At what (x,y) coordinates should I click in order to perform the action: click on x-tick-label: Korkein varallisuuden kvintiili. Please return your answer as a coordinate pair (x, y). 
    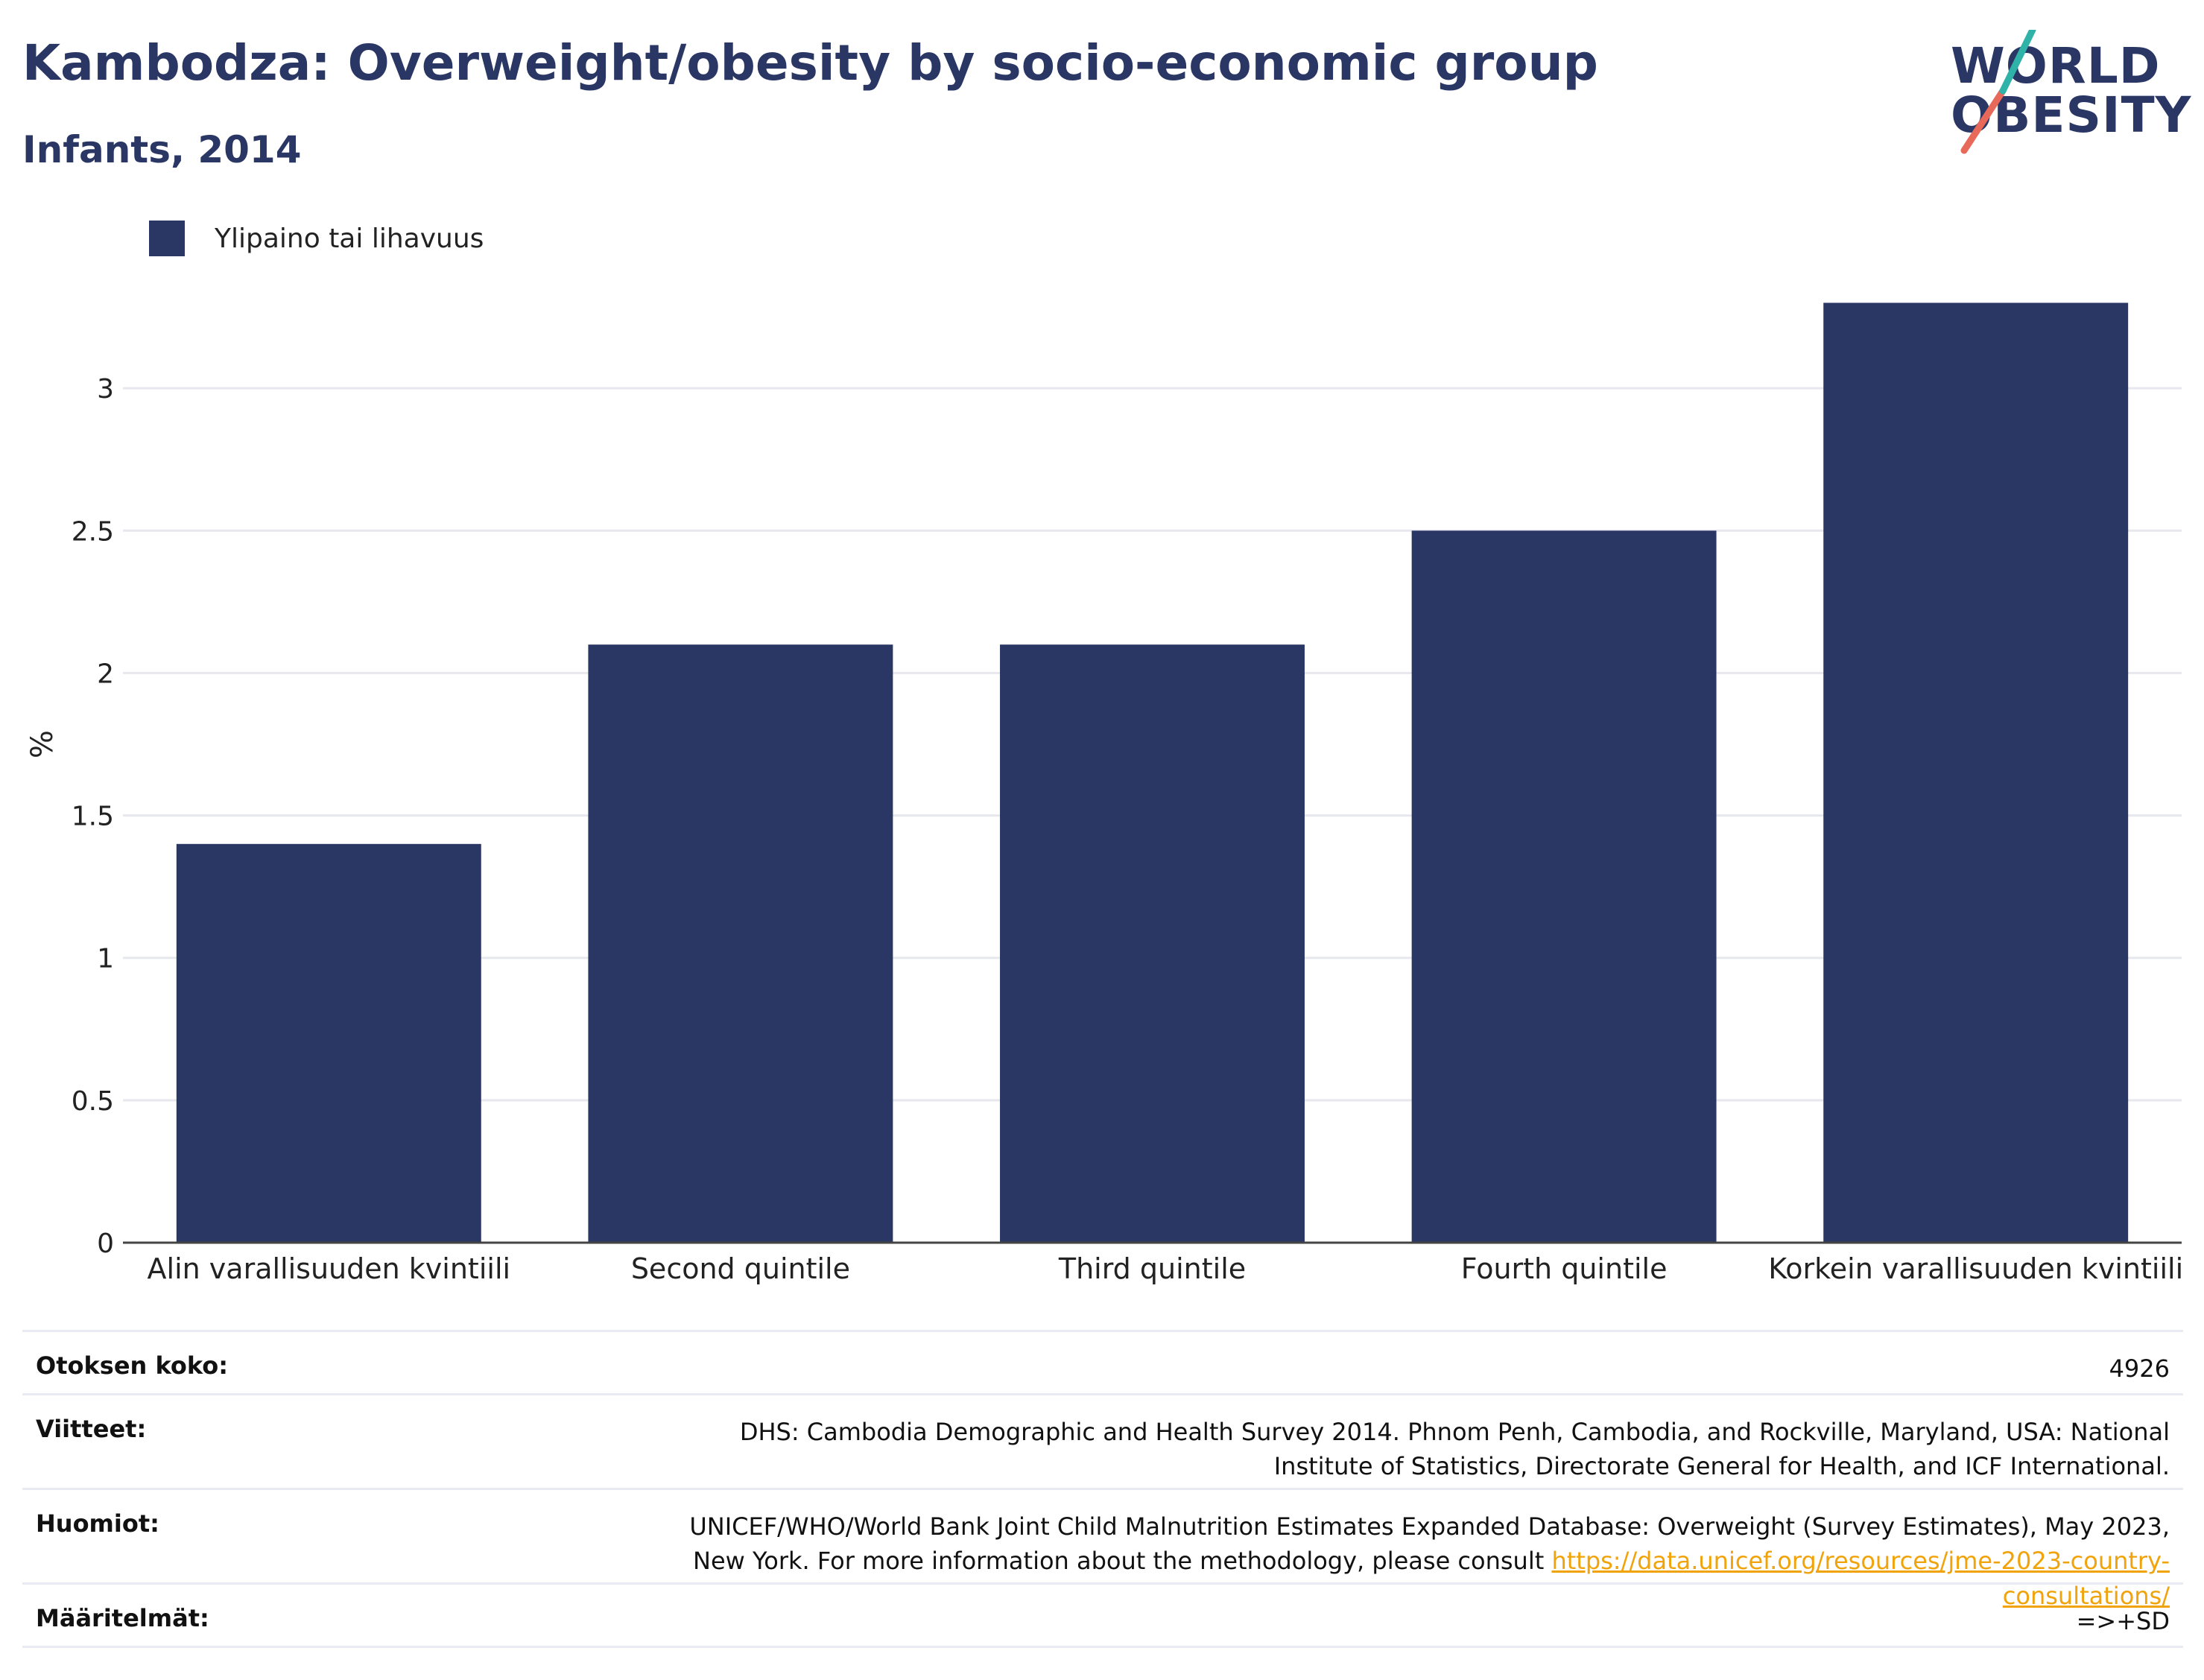
    Looking at the image, I should click on (1975, 1268).